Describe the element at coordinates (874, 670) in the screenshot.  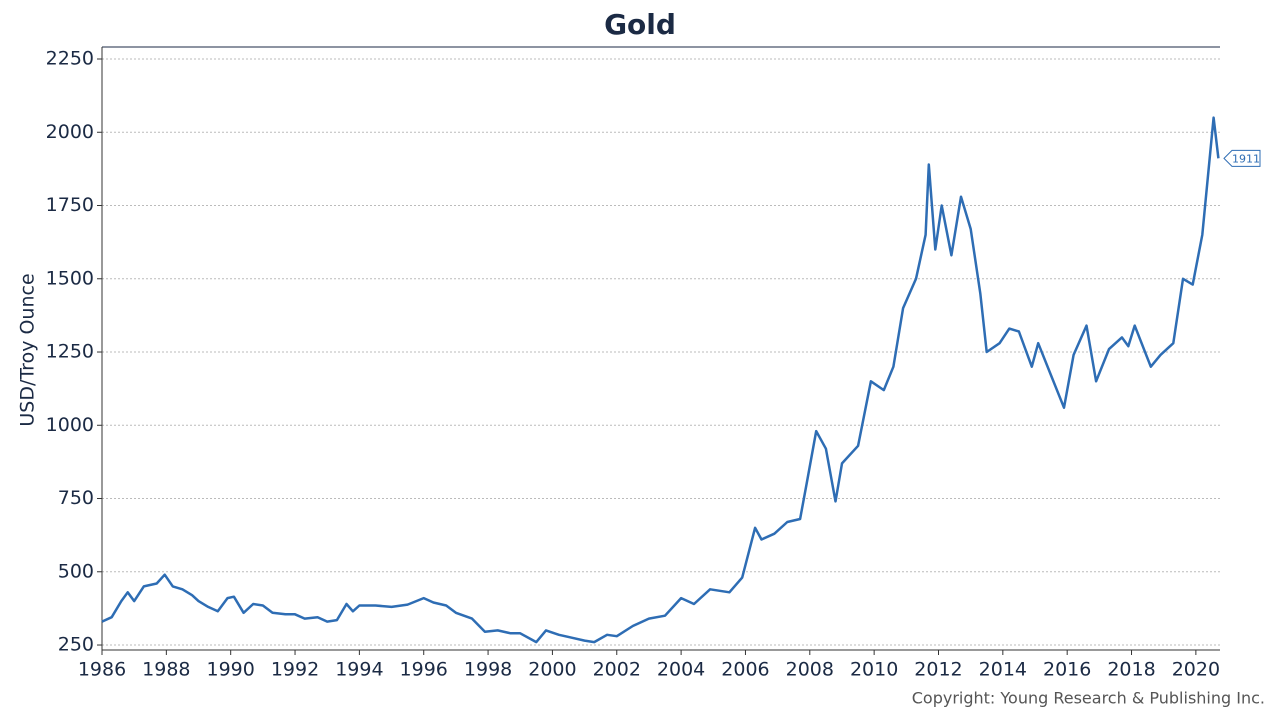
I see `x-tick-label: 2010` at that location.